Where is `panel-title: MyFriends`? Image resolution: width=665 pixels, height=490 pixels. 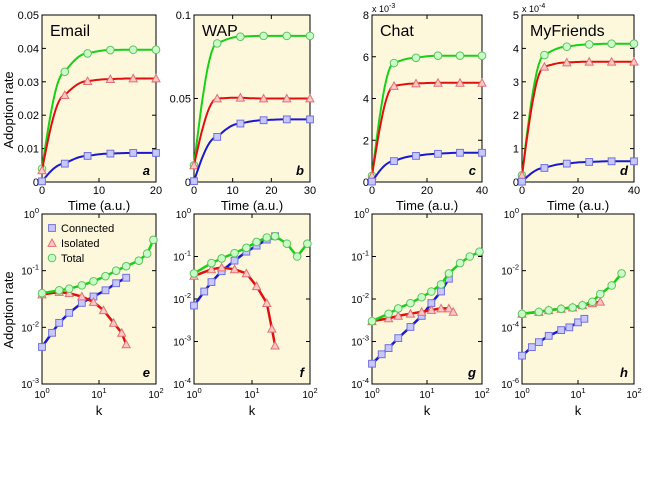
panel-title: MyFriends is located at coordinates (567, 31).